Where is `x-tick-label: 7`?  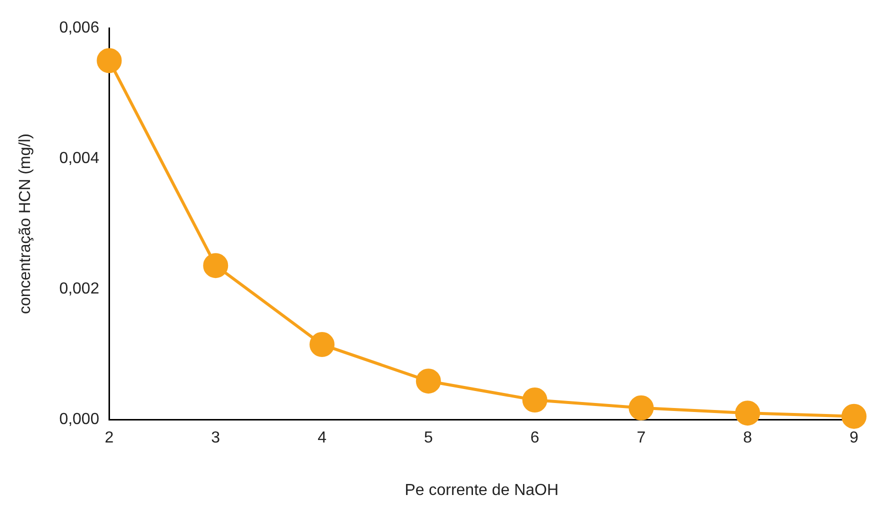
x-tick-label: 7 is located at coordinates (641, 438).